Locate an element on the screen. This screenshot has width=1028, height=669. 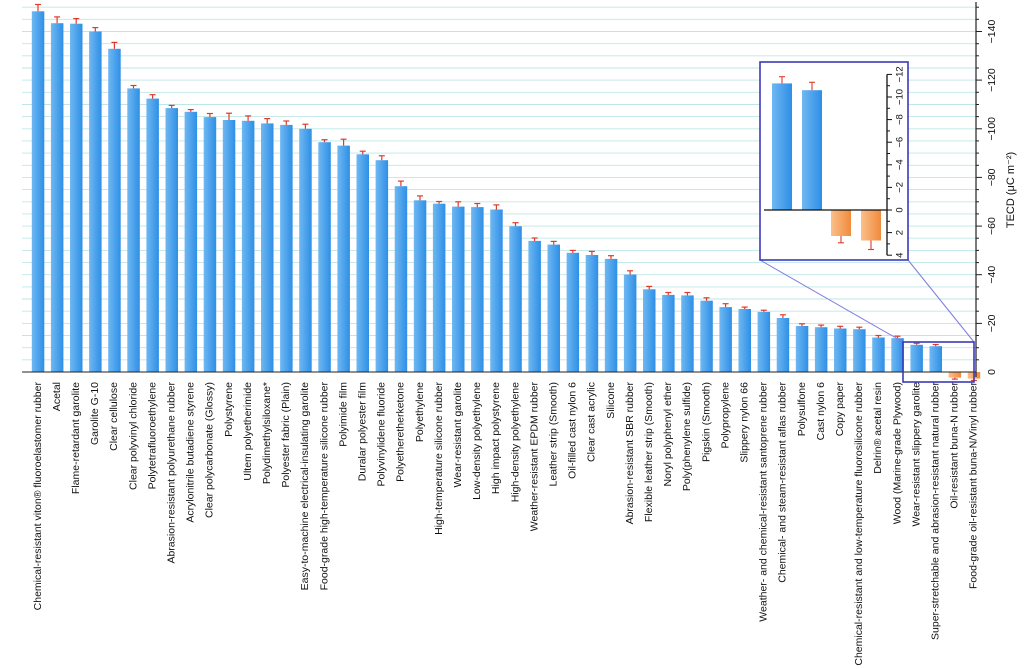
category-label: Polystyrene is located at coordinates (229, 409).